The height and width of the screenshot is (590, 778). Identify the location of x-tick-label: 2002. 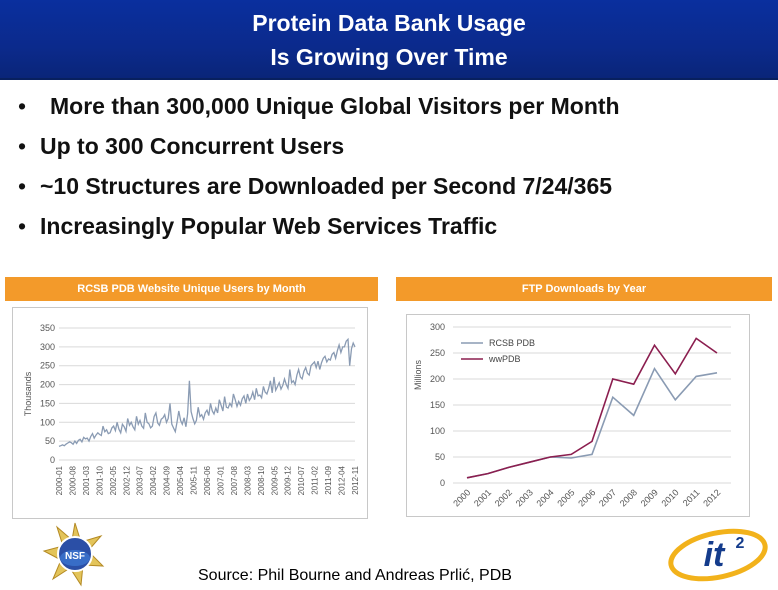
(503, 497).